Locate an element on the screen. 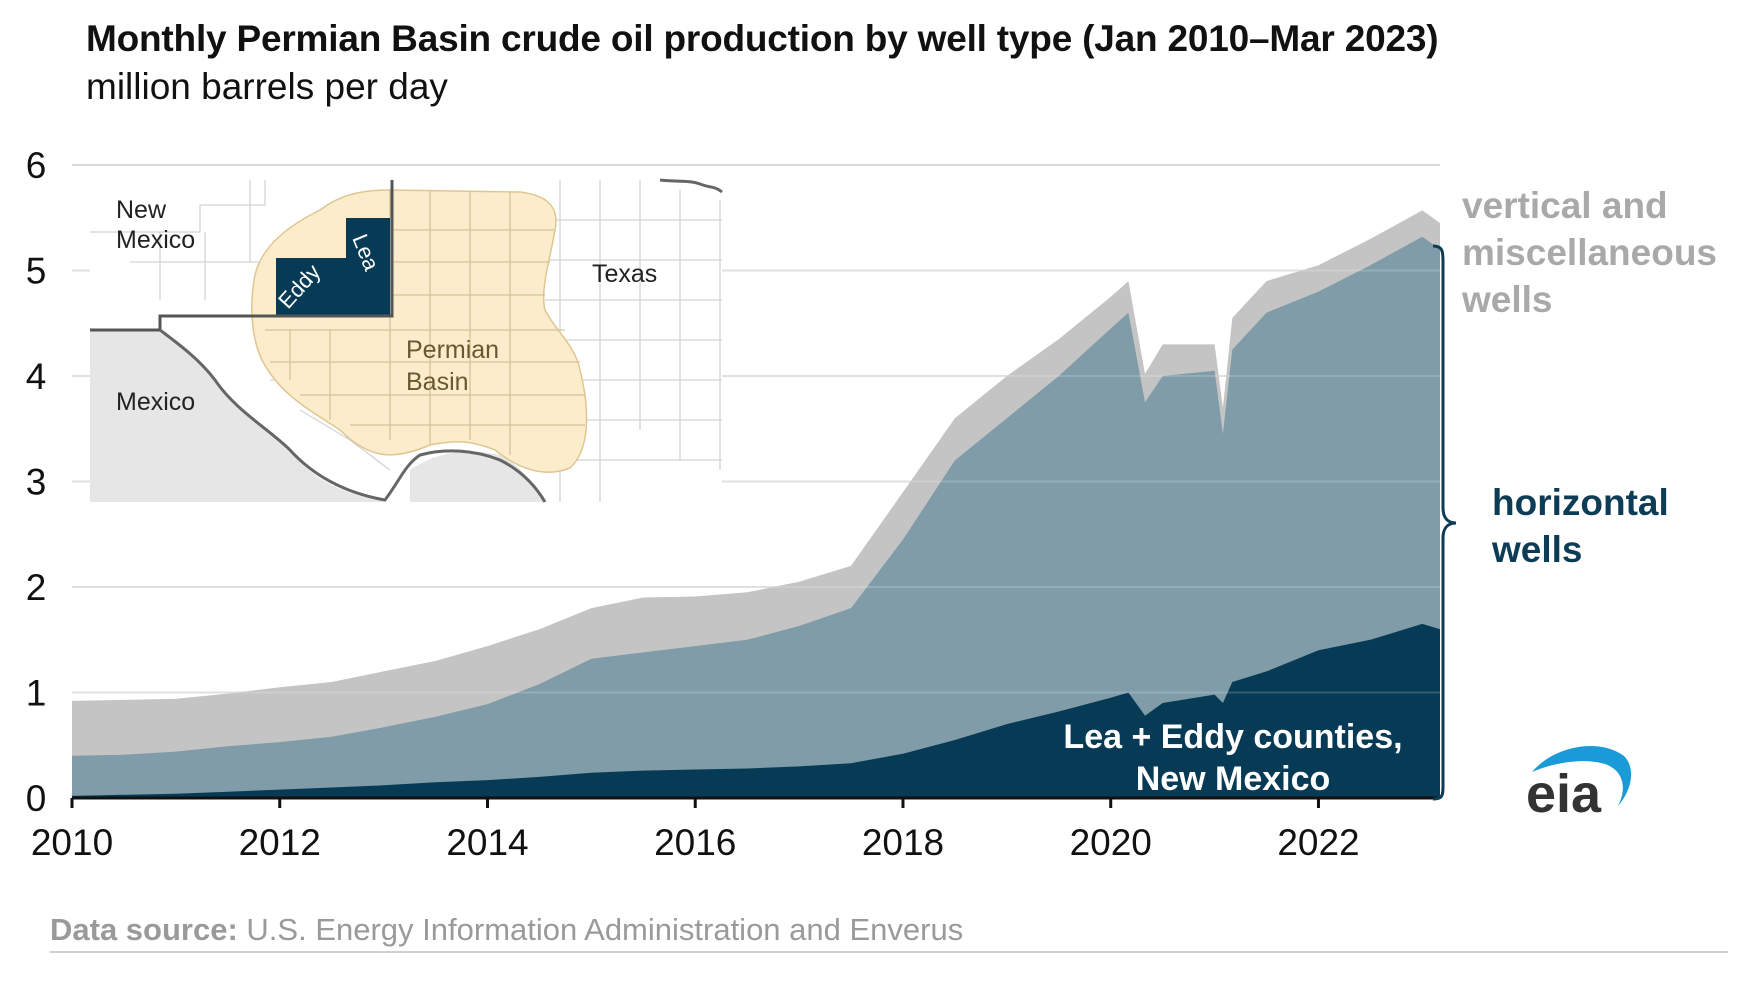 The height and width of the screenshot is (995, 1743). red-river-border is located at coordinates (691, 186).